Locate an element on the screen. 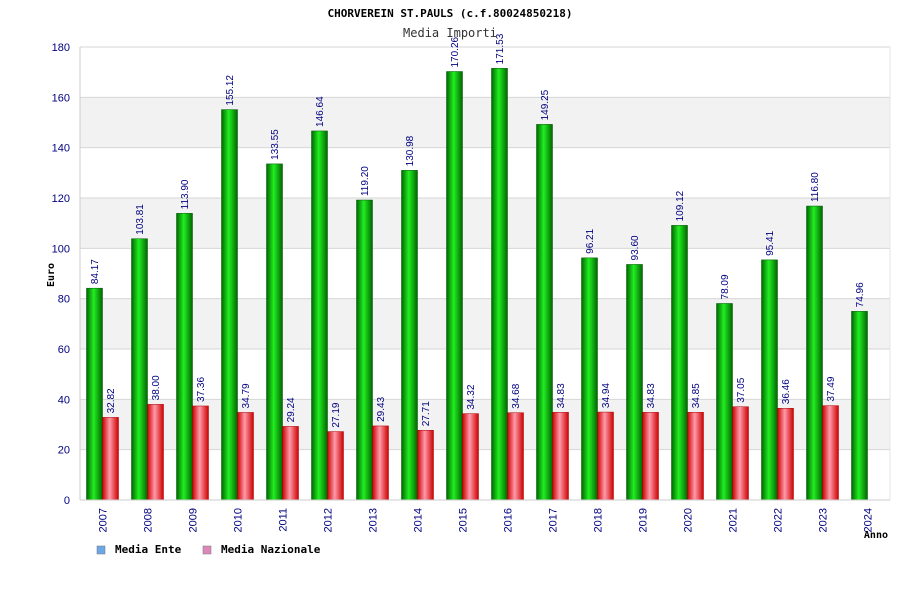 This screenshot has width=900, height=600. legend: Media Ente Media Nazionale is located at coordinates (208, 549).